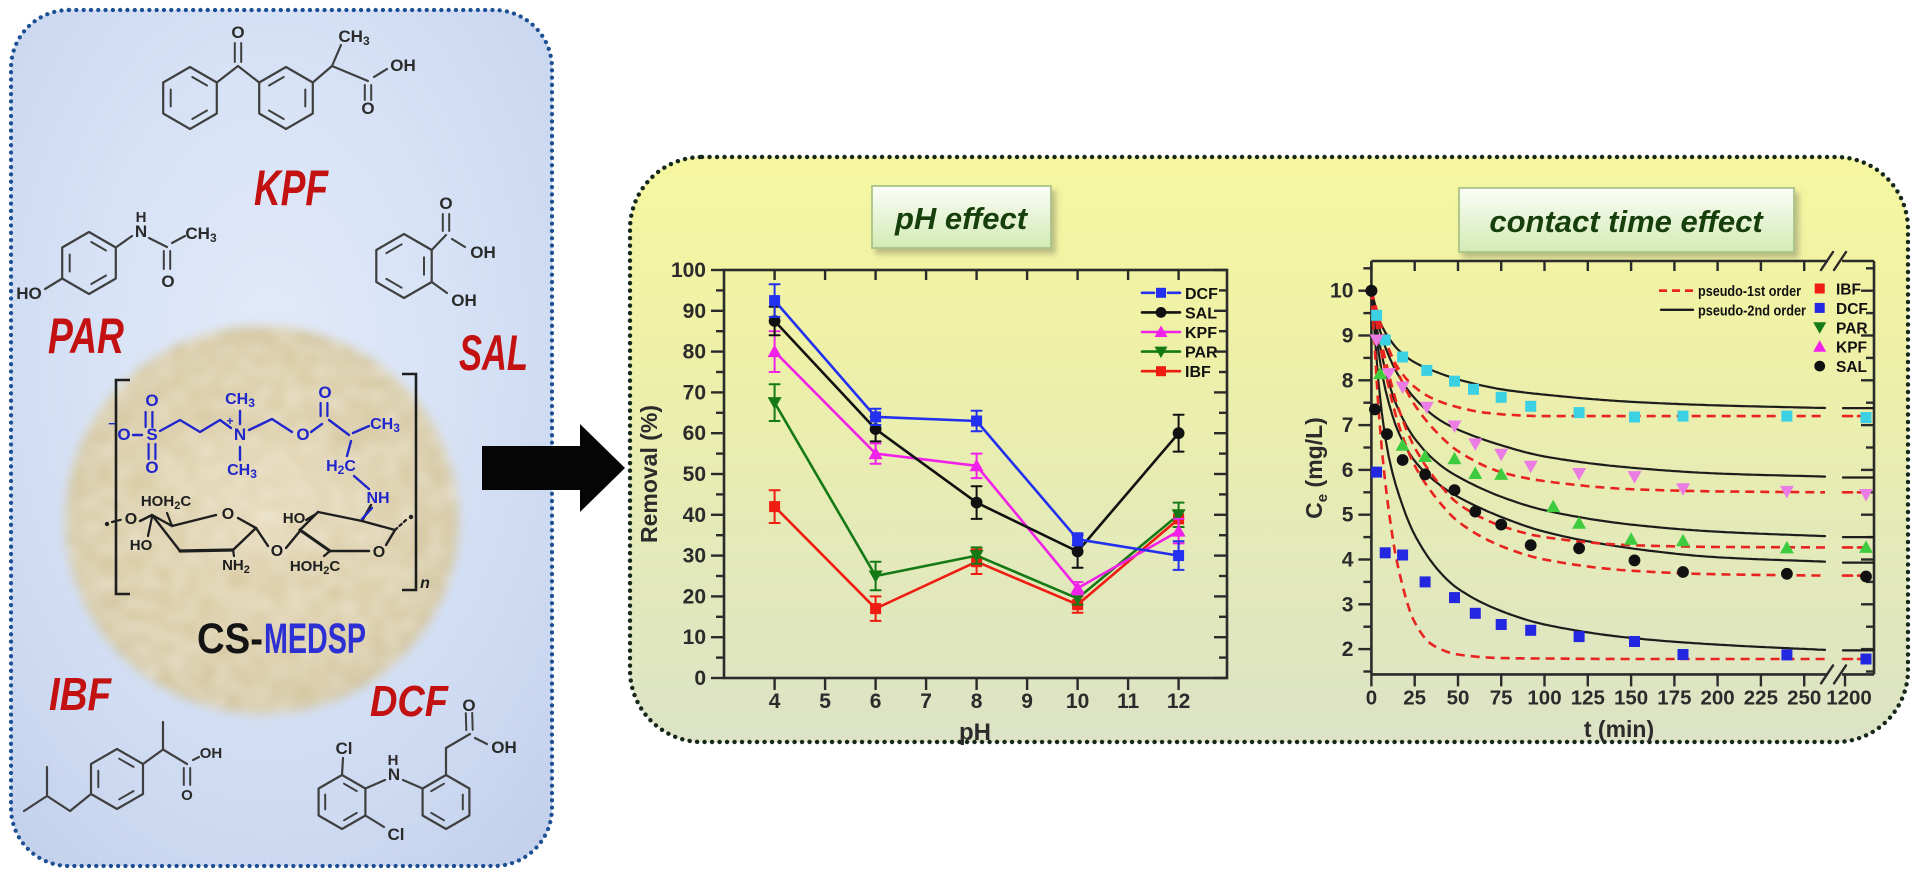 This screenshot has height=886, width=1919. What do you see at coordinates (230, 639) in the screenshot?
I see `svg-text: CS-` at bounding box center [230, 639].